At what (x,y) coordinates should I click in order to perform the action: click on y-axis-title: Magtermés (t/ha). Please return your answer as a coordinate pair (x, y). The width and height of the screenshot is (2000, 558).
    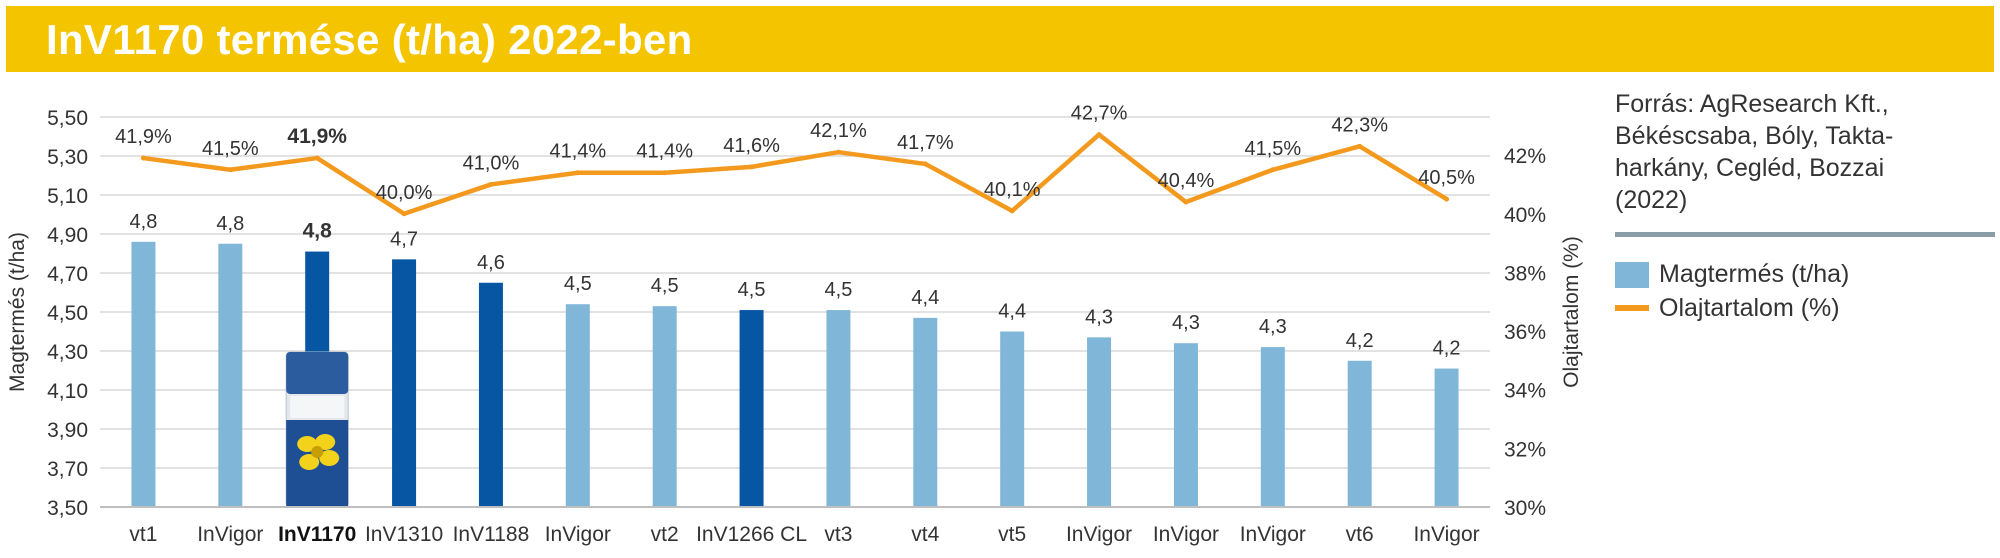
    Looking at the image, I should click on (17, 312).